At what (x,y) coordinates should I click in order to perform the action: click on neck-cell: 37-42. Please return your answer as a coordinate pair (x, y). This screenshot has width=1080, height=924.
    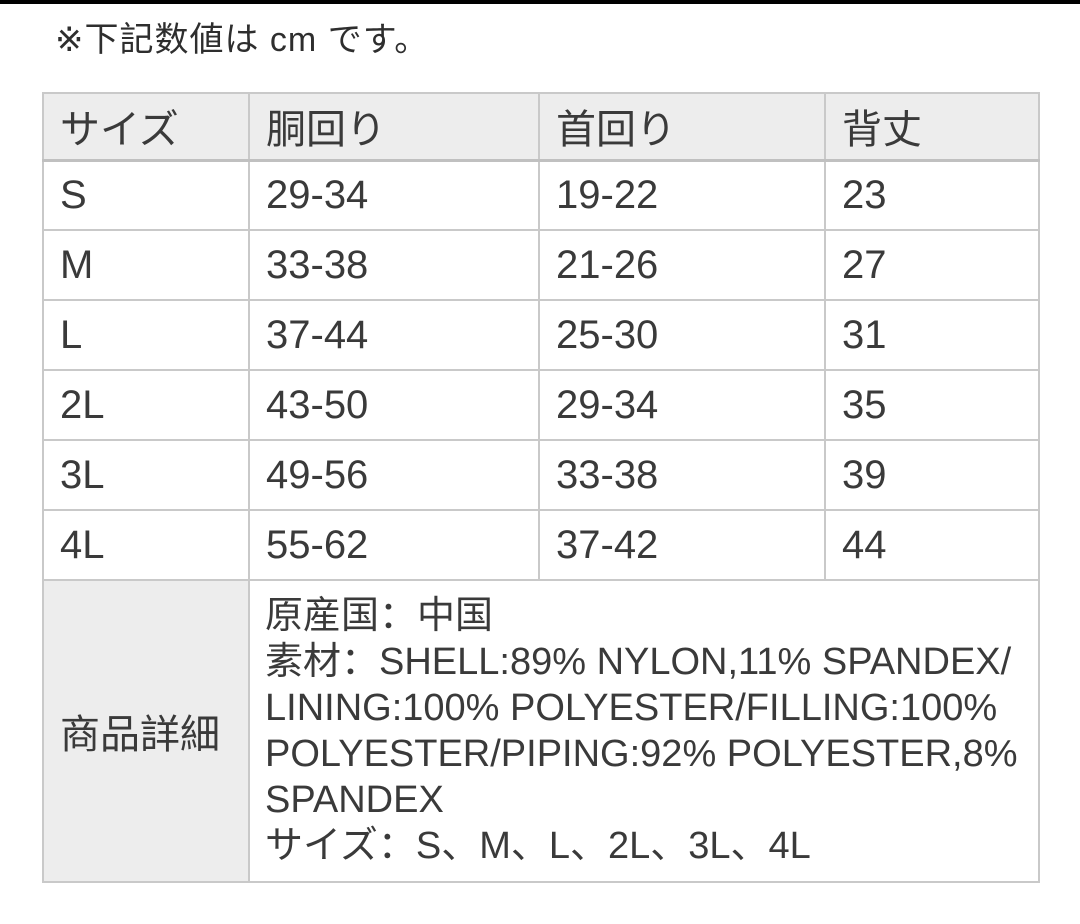
    Looking at the image, I should click on (682, 545).